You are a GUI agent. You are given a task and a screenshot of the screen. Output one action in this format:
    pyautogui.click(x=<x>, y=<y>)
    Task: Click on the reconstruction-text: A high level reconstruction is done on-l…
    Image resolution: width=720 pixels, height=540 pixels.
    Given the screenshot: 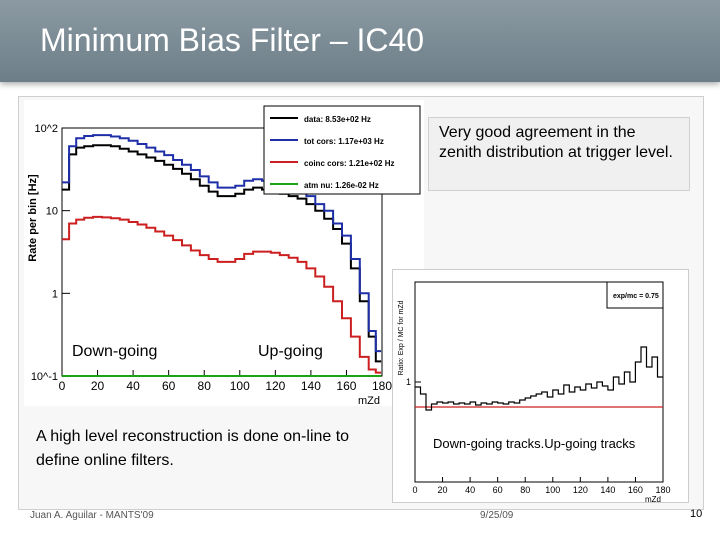 What is the action you would take?
    pyautogui.click(x=193, y=448)
    